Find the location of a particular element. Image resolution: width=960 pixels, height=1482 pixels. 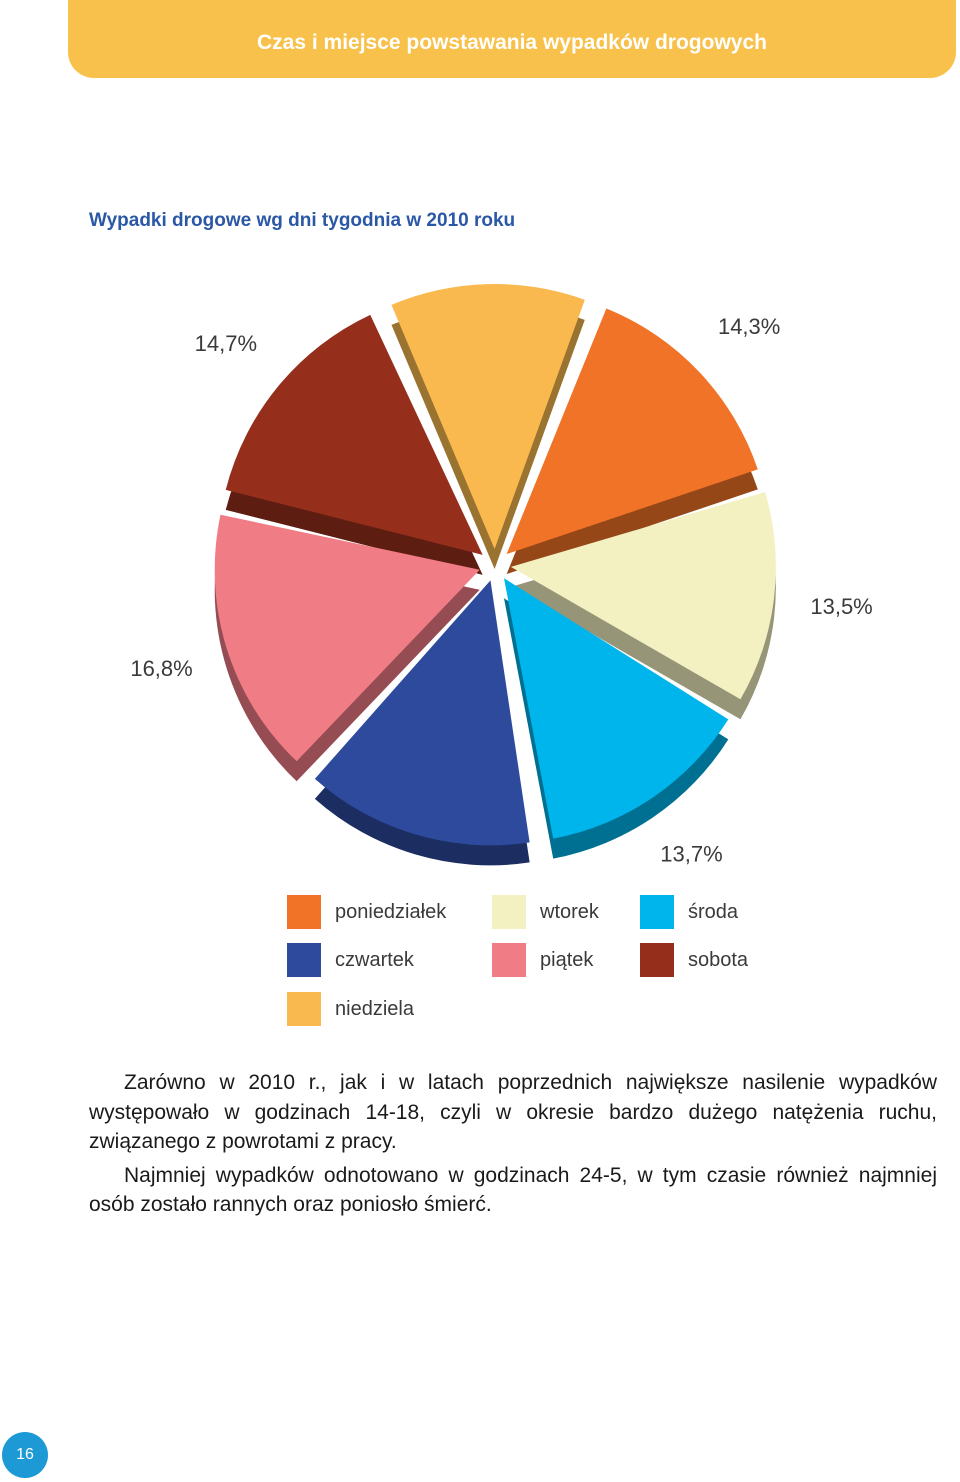

legend-label: wtorek is located at coordinates (569, 911).